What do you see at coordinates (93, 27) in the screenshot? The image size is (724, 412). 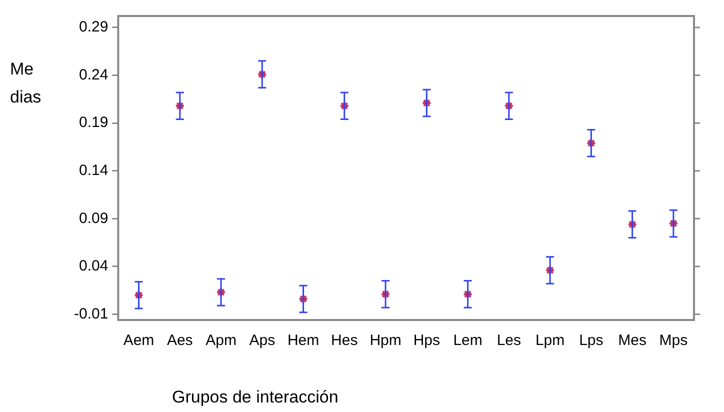 I see `y-tick-label: 0.29` at bounding box center [93, 27].